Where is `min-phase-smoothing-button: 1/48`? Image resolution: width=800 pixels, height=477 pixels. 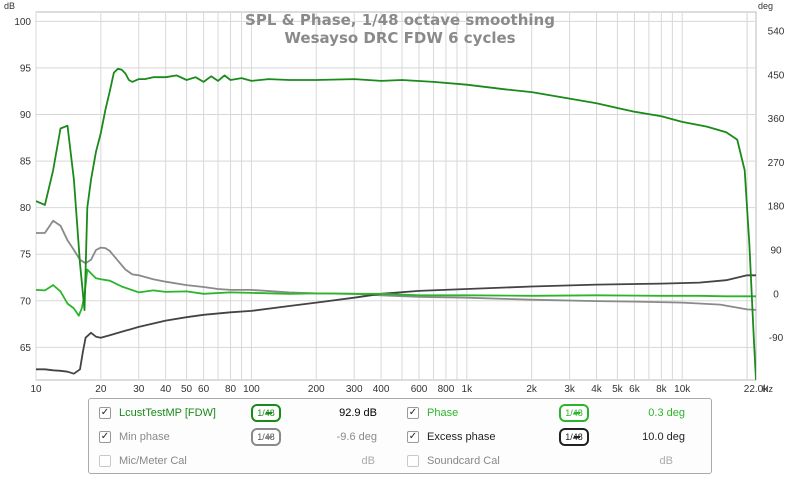 min-phase-smoothing-button: 1/48 is located at coordinates (266, 437).